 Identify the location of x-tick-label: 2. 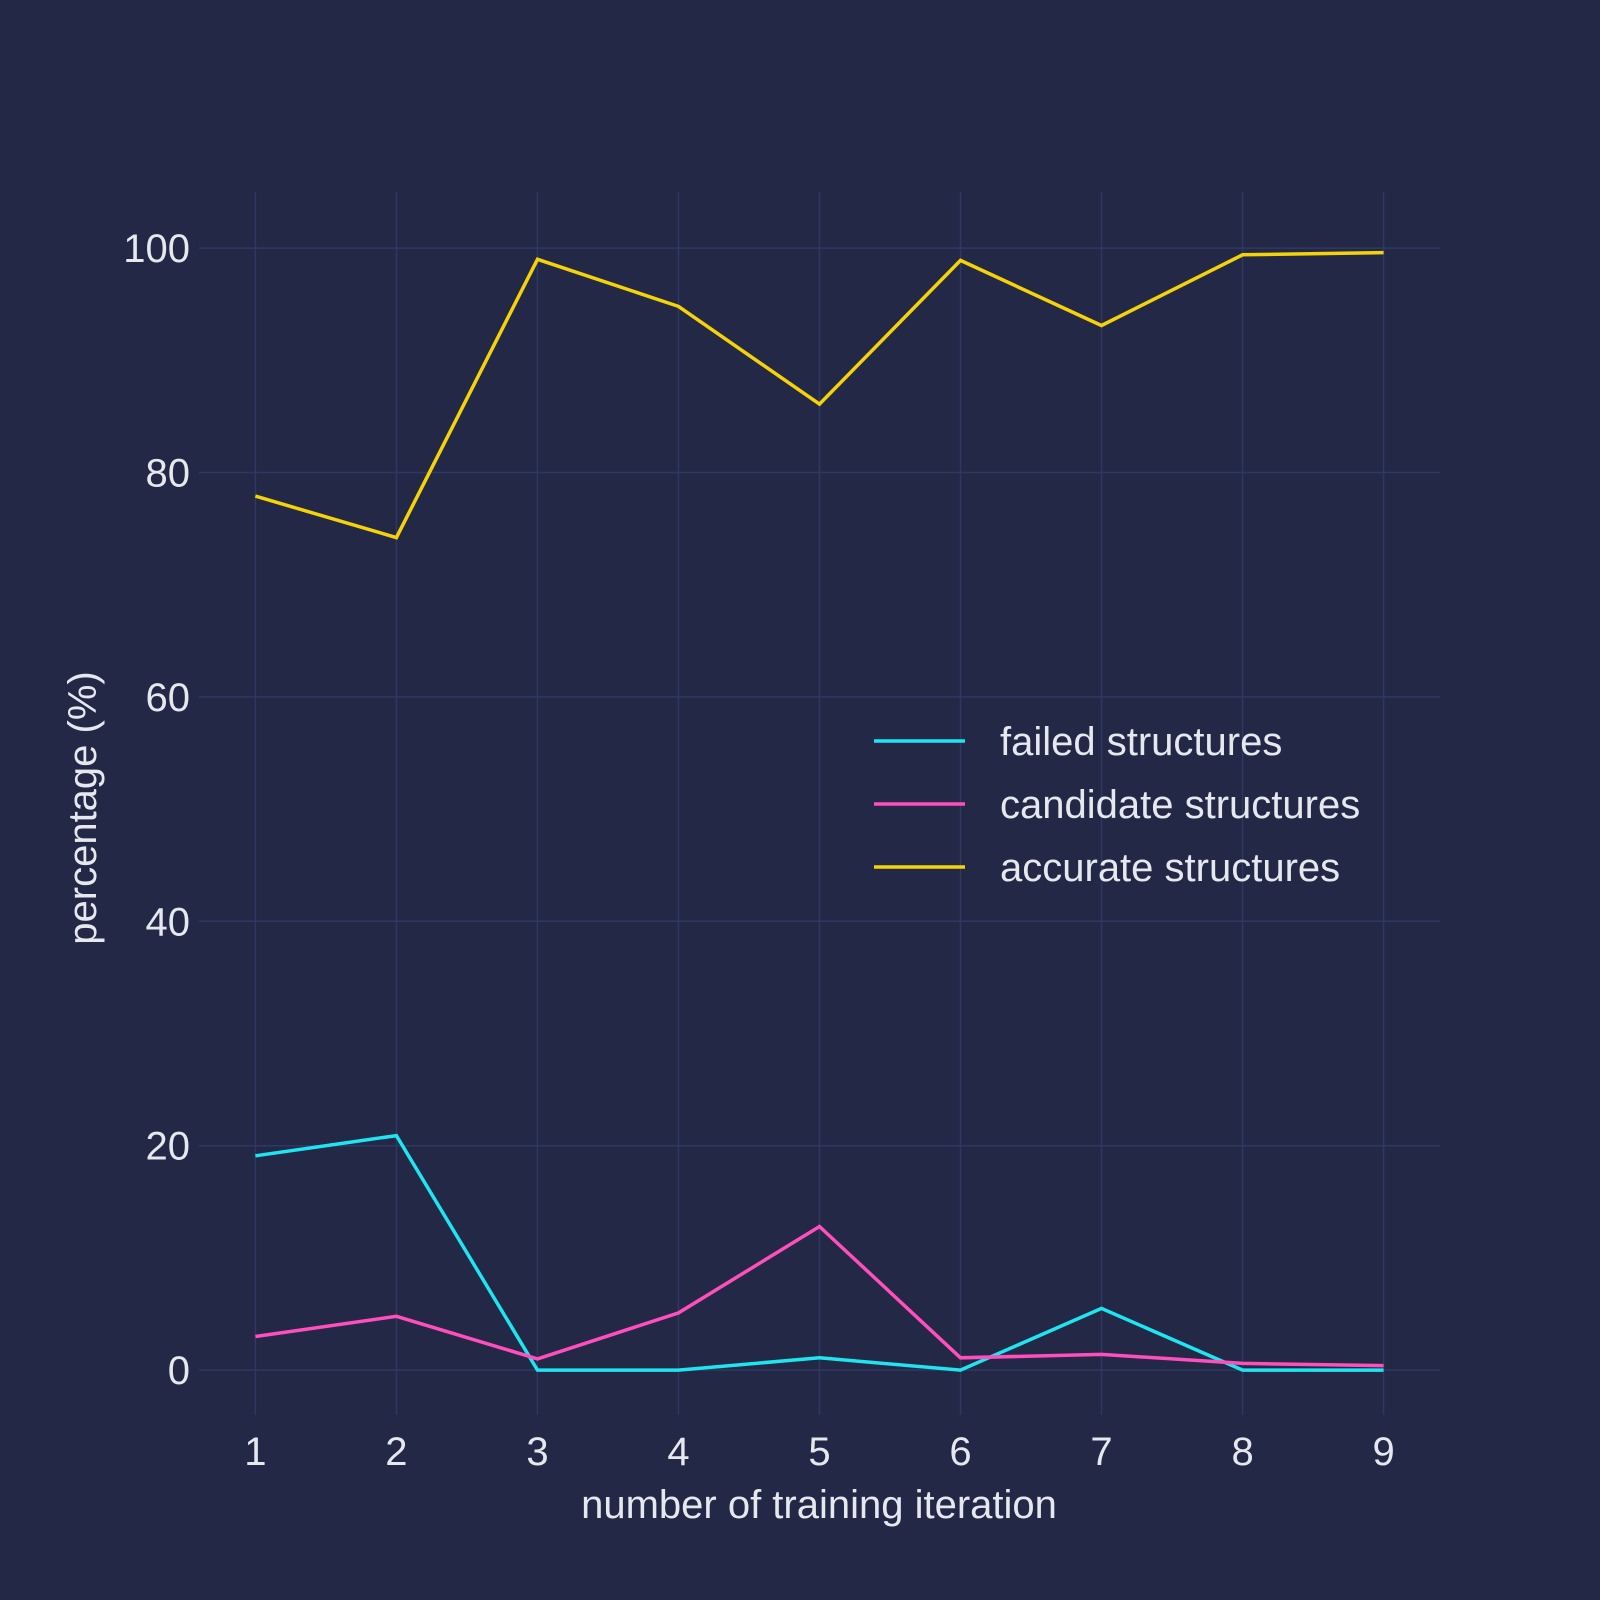
(396, 1452).